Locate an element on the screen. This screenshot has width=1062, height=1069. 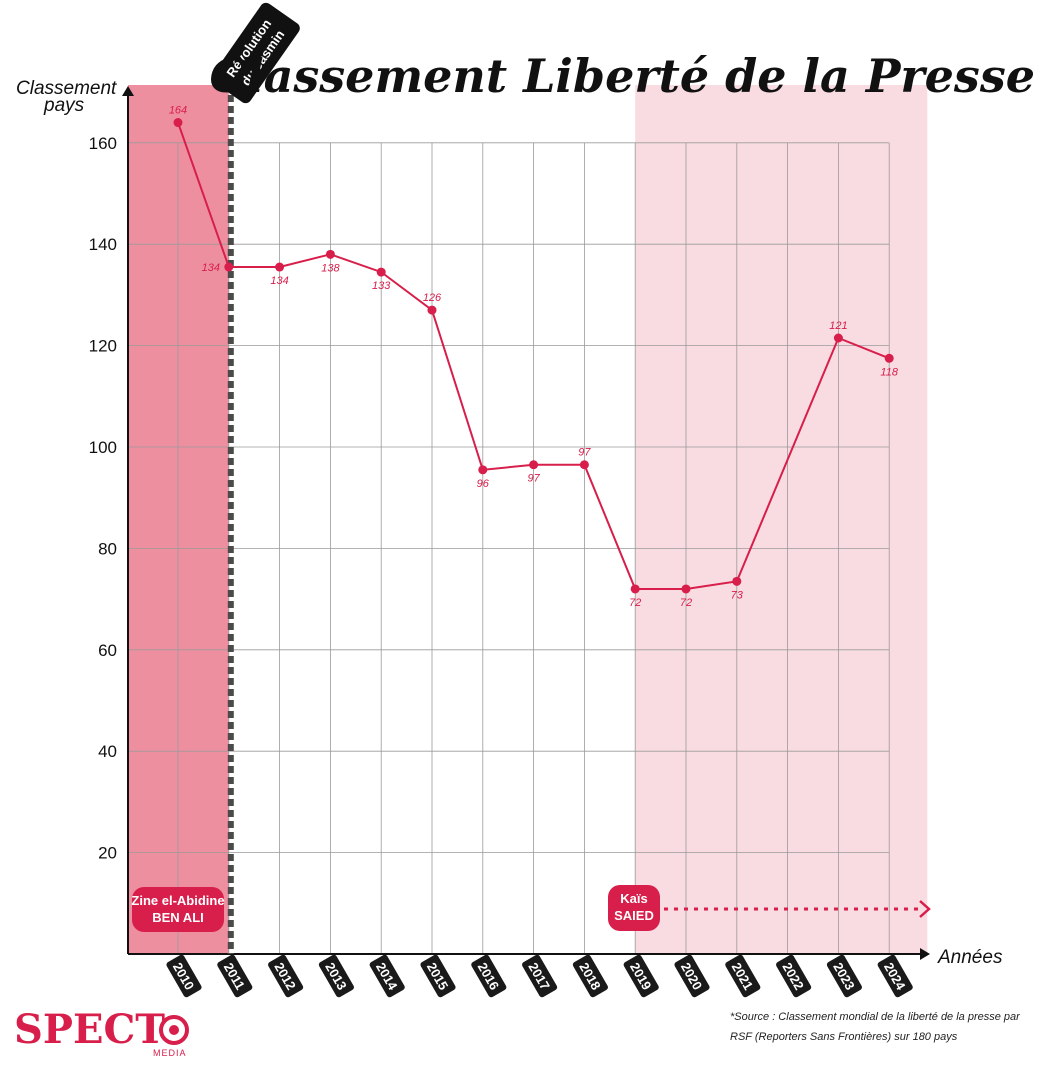
x-tick-badge-2015 is located at coordinates (438, 976).